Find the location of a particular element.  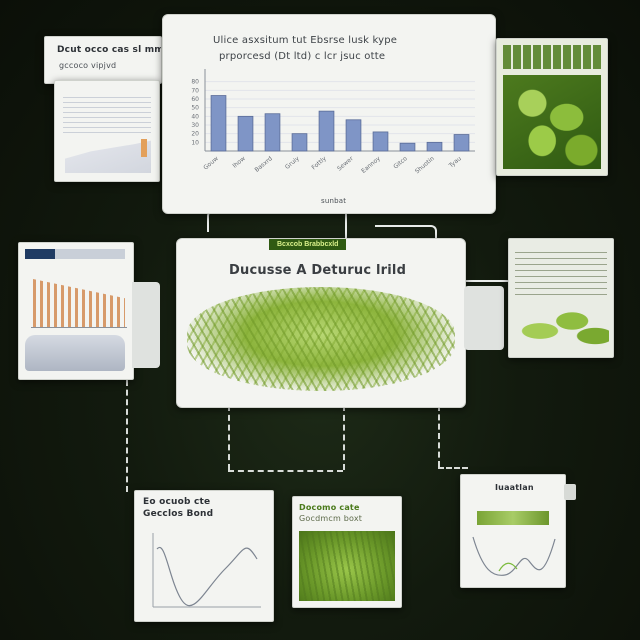

y-tick-label: 30 is located at coordinates (195, 125).